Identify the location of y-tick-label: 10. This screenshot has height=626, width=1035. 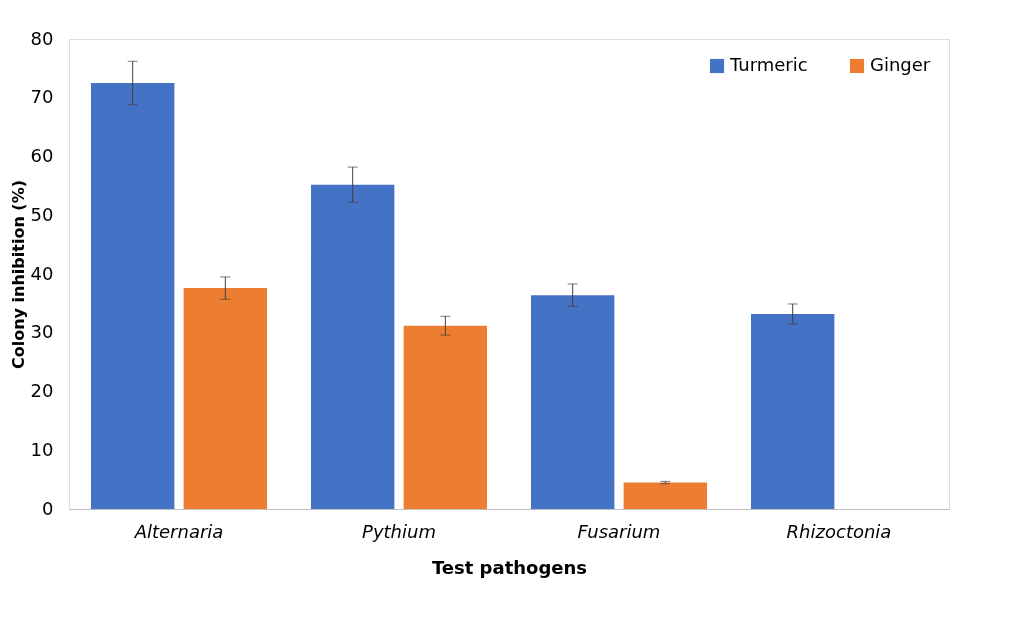
(42, 449).